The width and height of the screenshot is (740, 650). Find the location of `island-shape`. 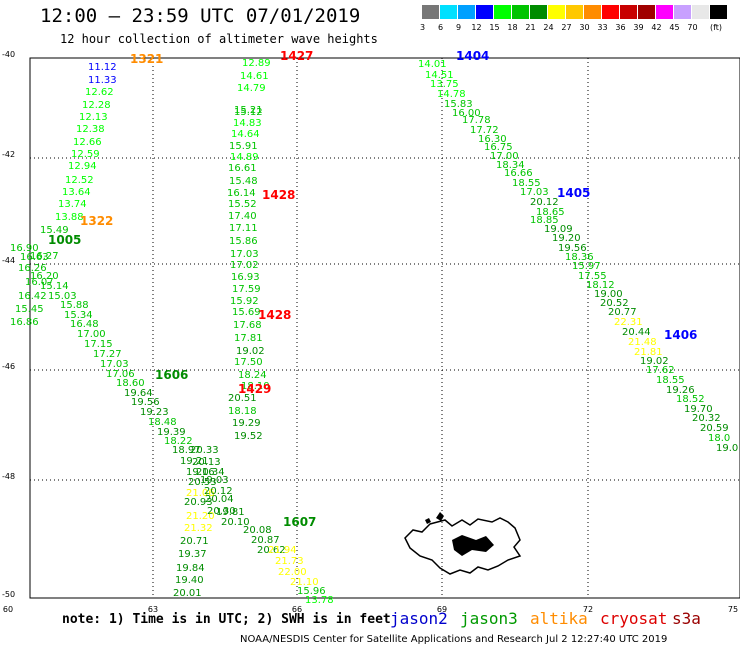

island-shape is located at coordinates (463, 546).